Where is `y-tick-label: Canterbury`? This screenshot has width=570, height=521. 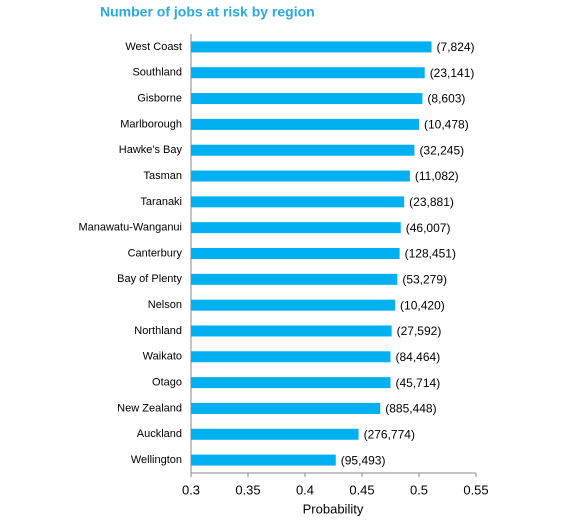 y-tick-label: Canterbury is located at coordinates (155, 253).